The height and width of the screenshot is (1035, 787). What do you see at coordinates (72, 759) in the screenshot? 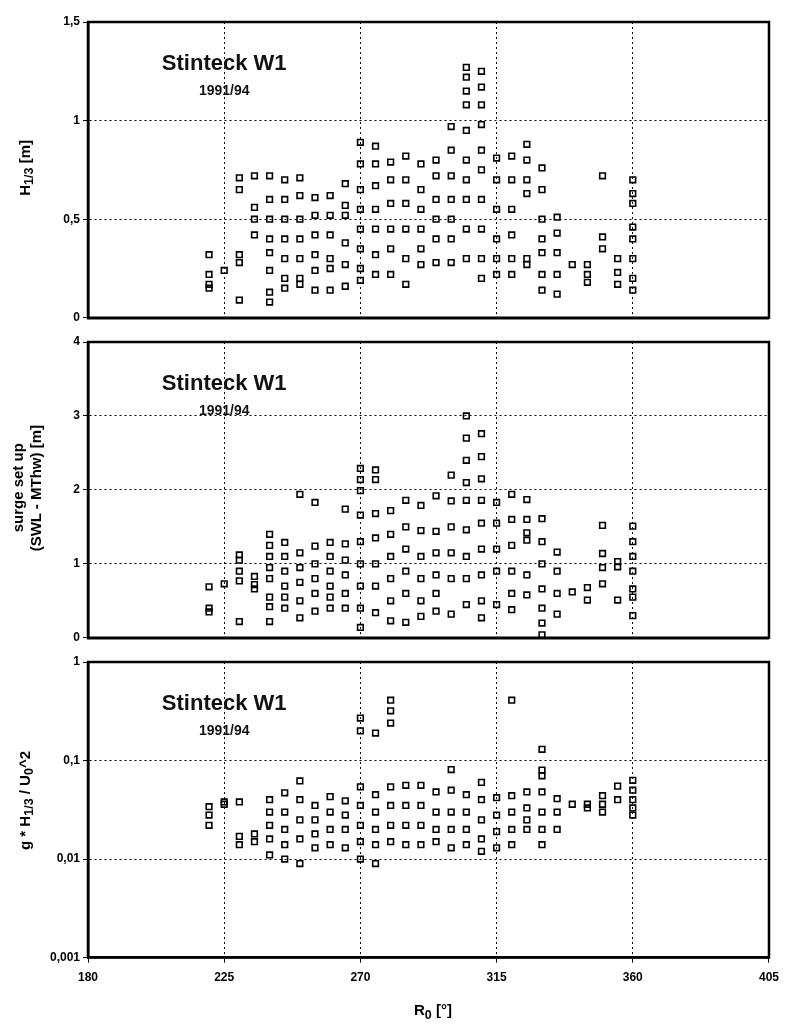
I see `y-tick-label: 0,1` at bounding box center [72, 759].